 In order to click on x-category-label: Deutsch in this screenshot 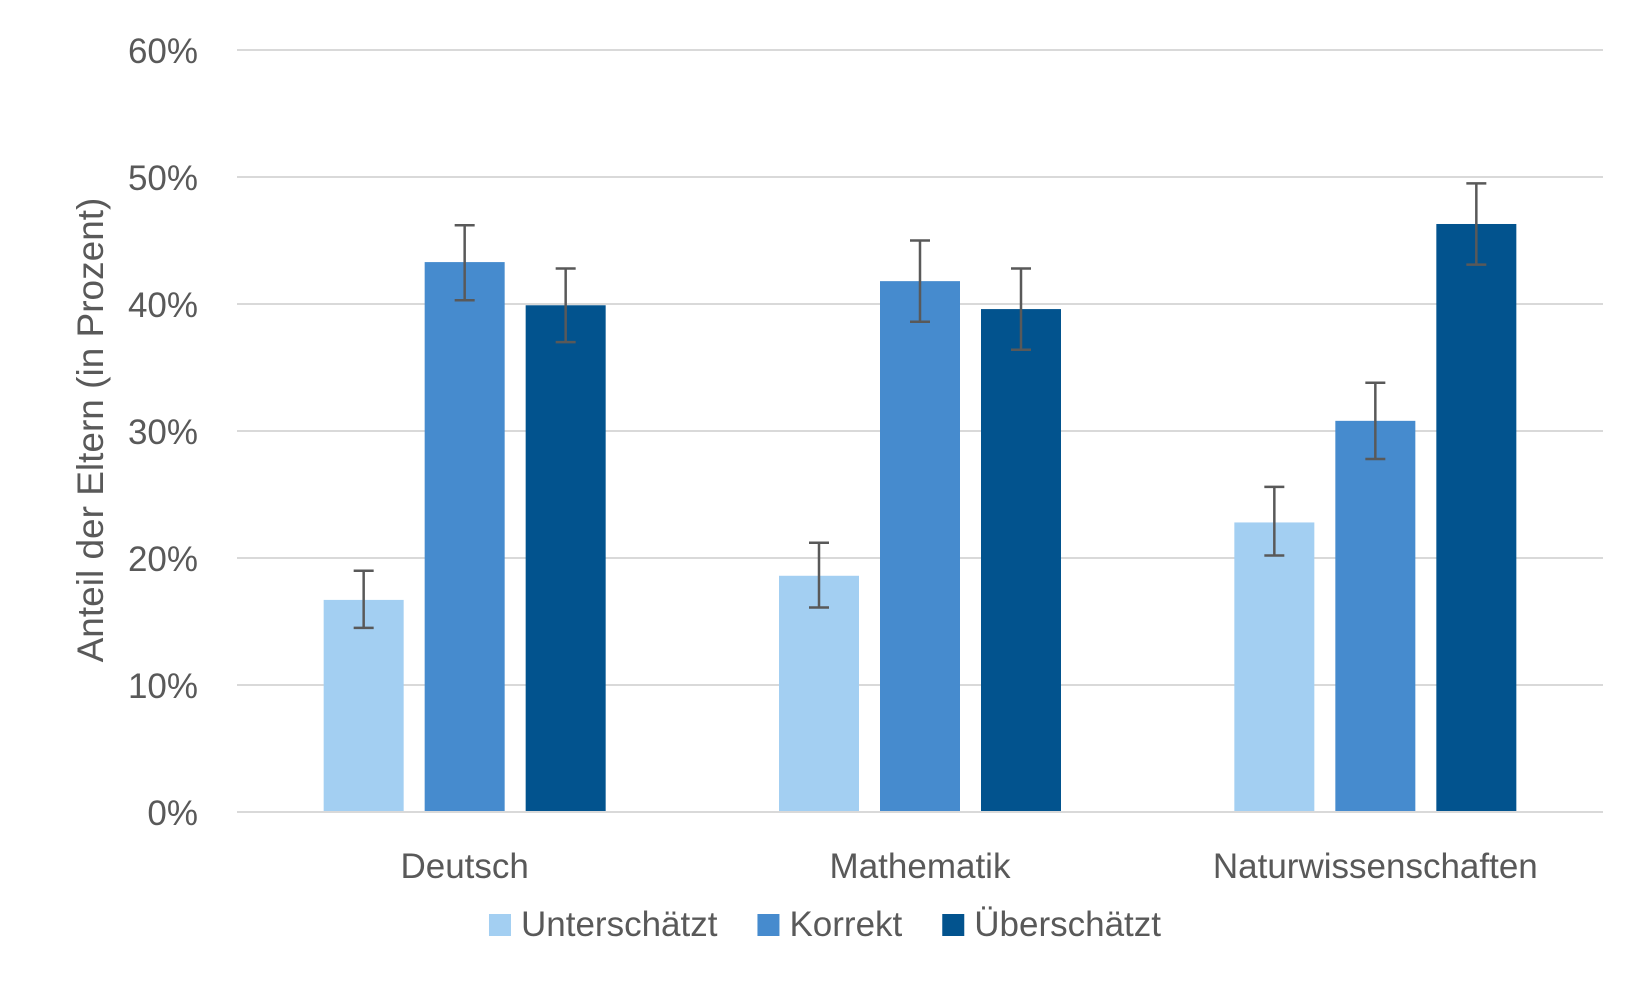, I will do `click(464, 866)`.